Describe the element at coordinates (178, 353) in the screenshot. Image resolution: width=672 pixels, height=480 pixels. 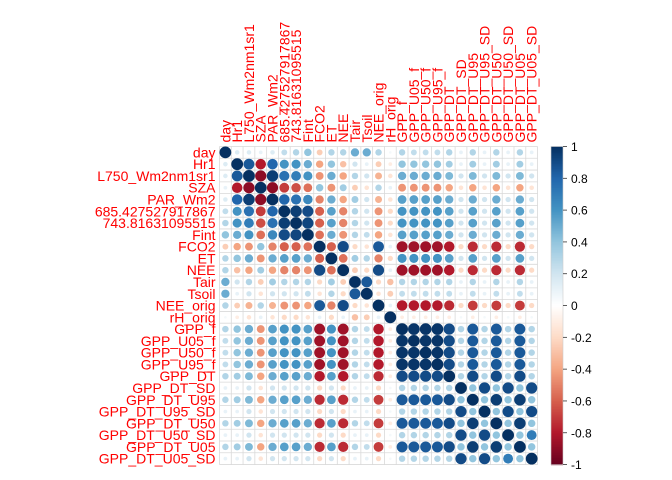
I see `row-label: GPP_U50_f` at that location.